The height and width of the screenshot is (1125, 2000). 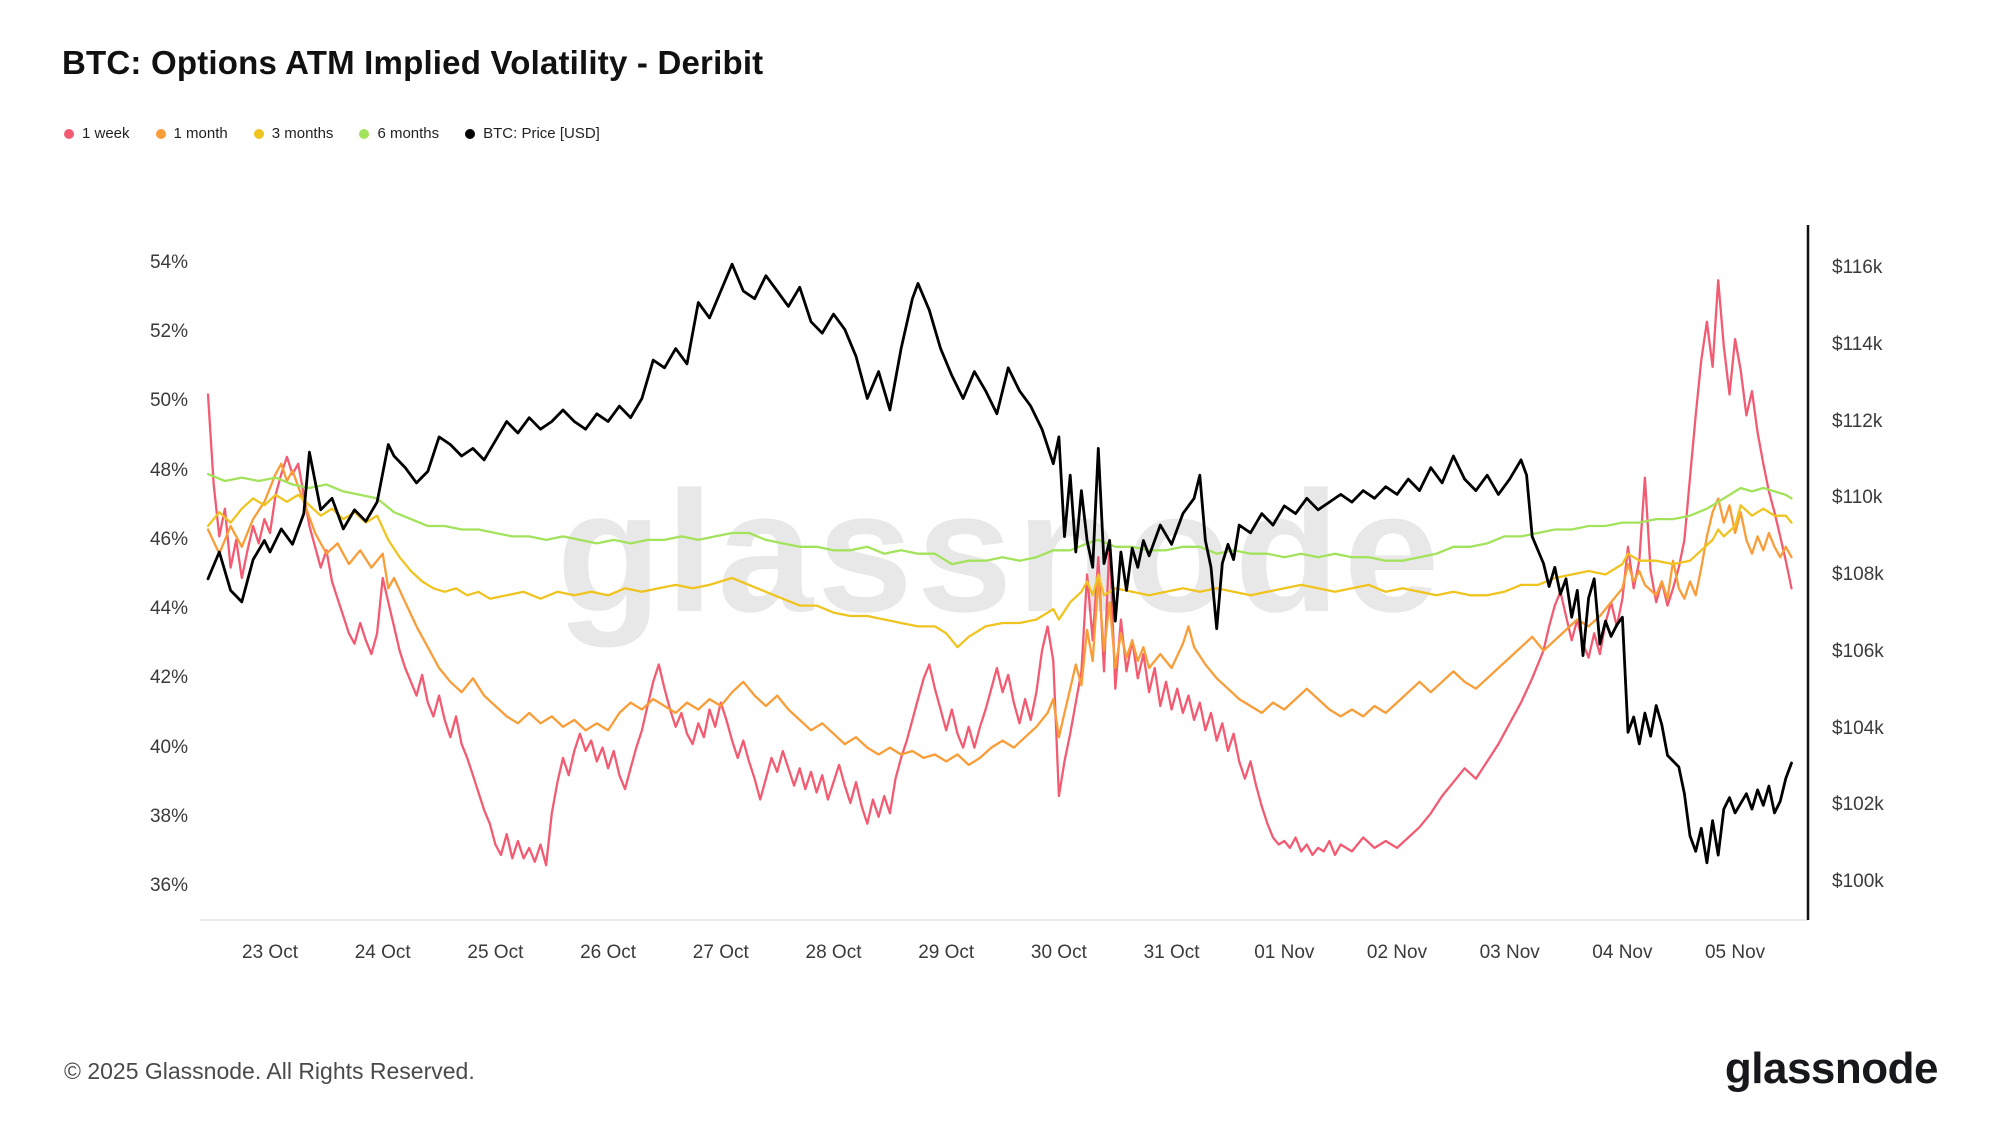 I want to click on right-axis-tick: $112k, so click(x=1857, y=421).